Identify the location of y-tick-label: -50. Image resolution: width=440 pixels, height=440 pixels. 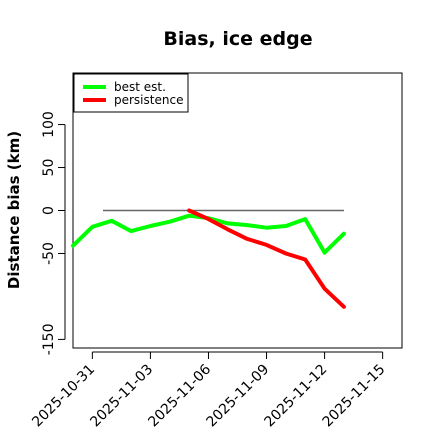
(49, 253).